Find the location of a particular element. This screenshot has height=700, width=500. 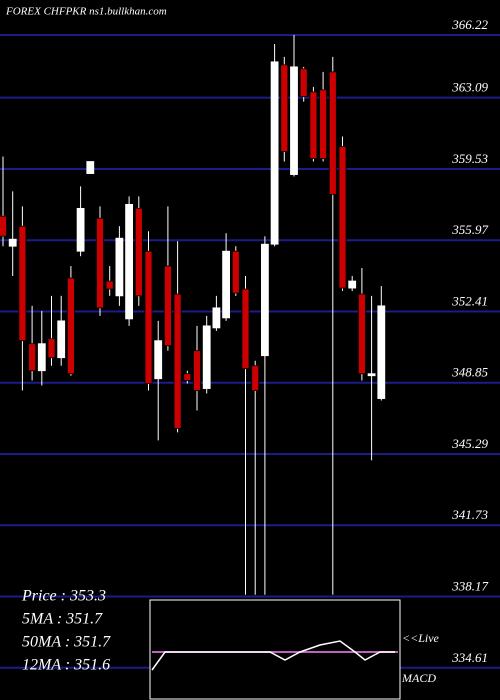

y-tick-label: 352.41 is located at coordinates (469, 300).